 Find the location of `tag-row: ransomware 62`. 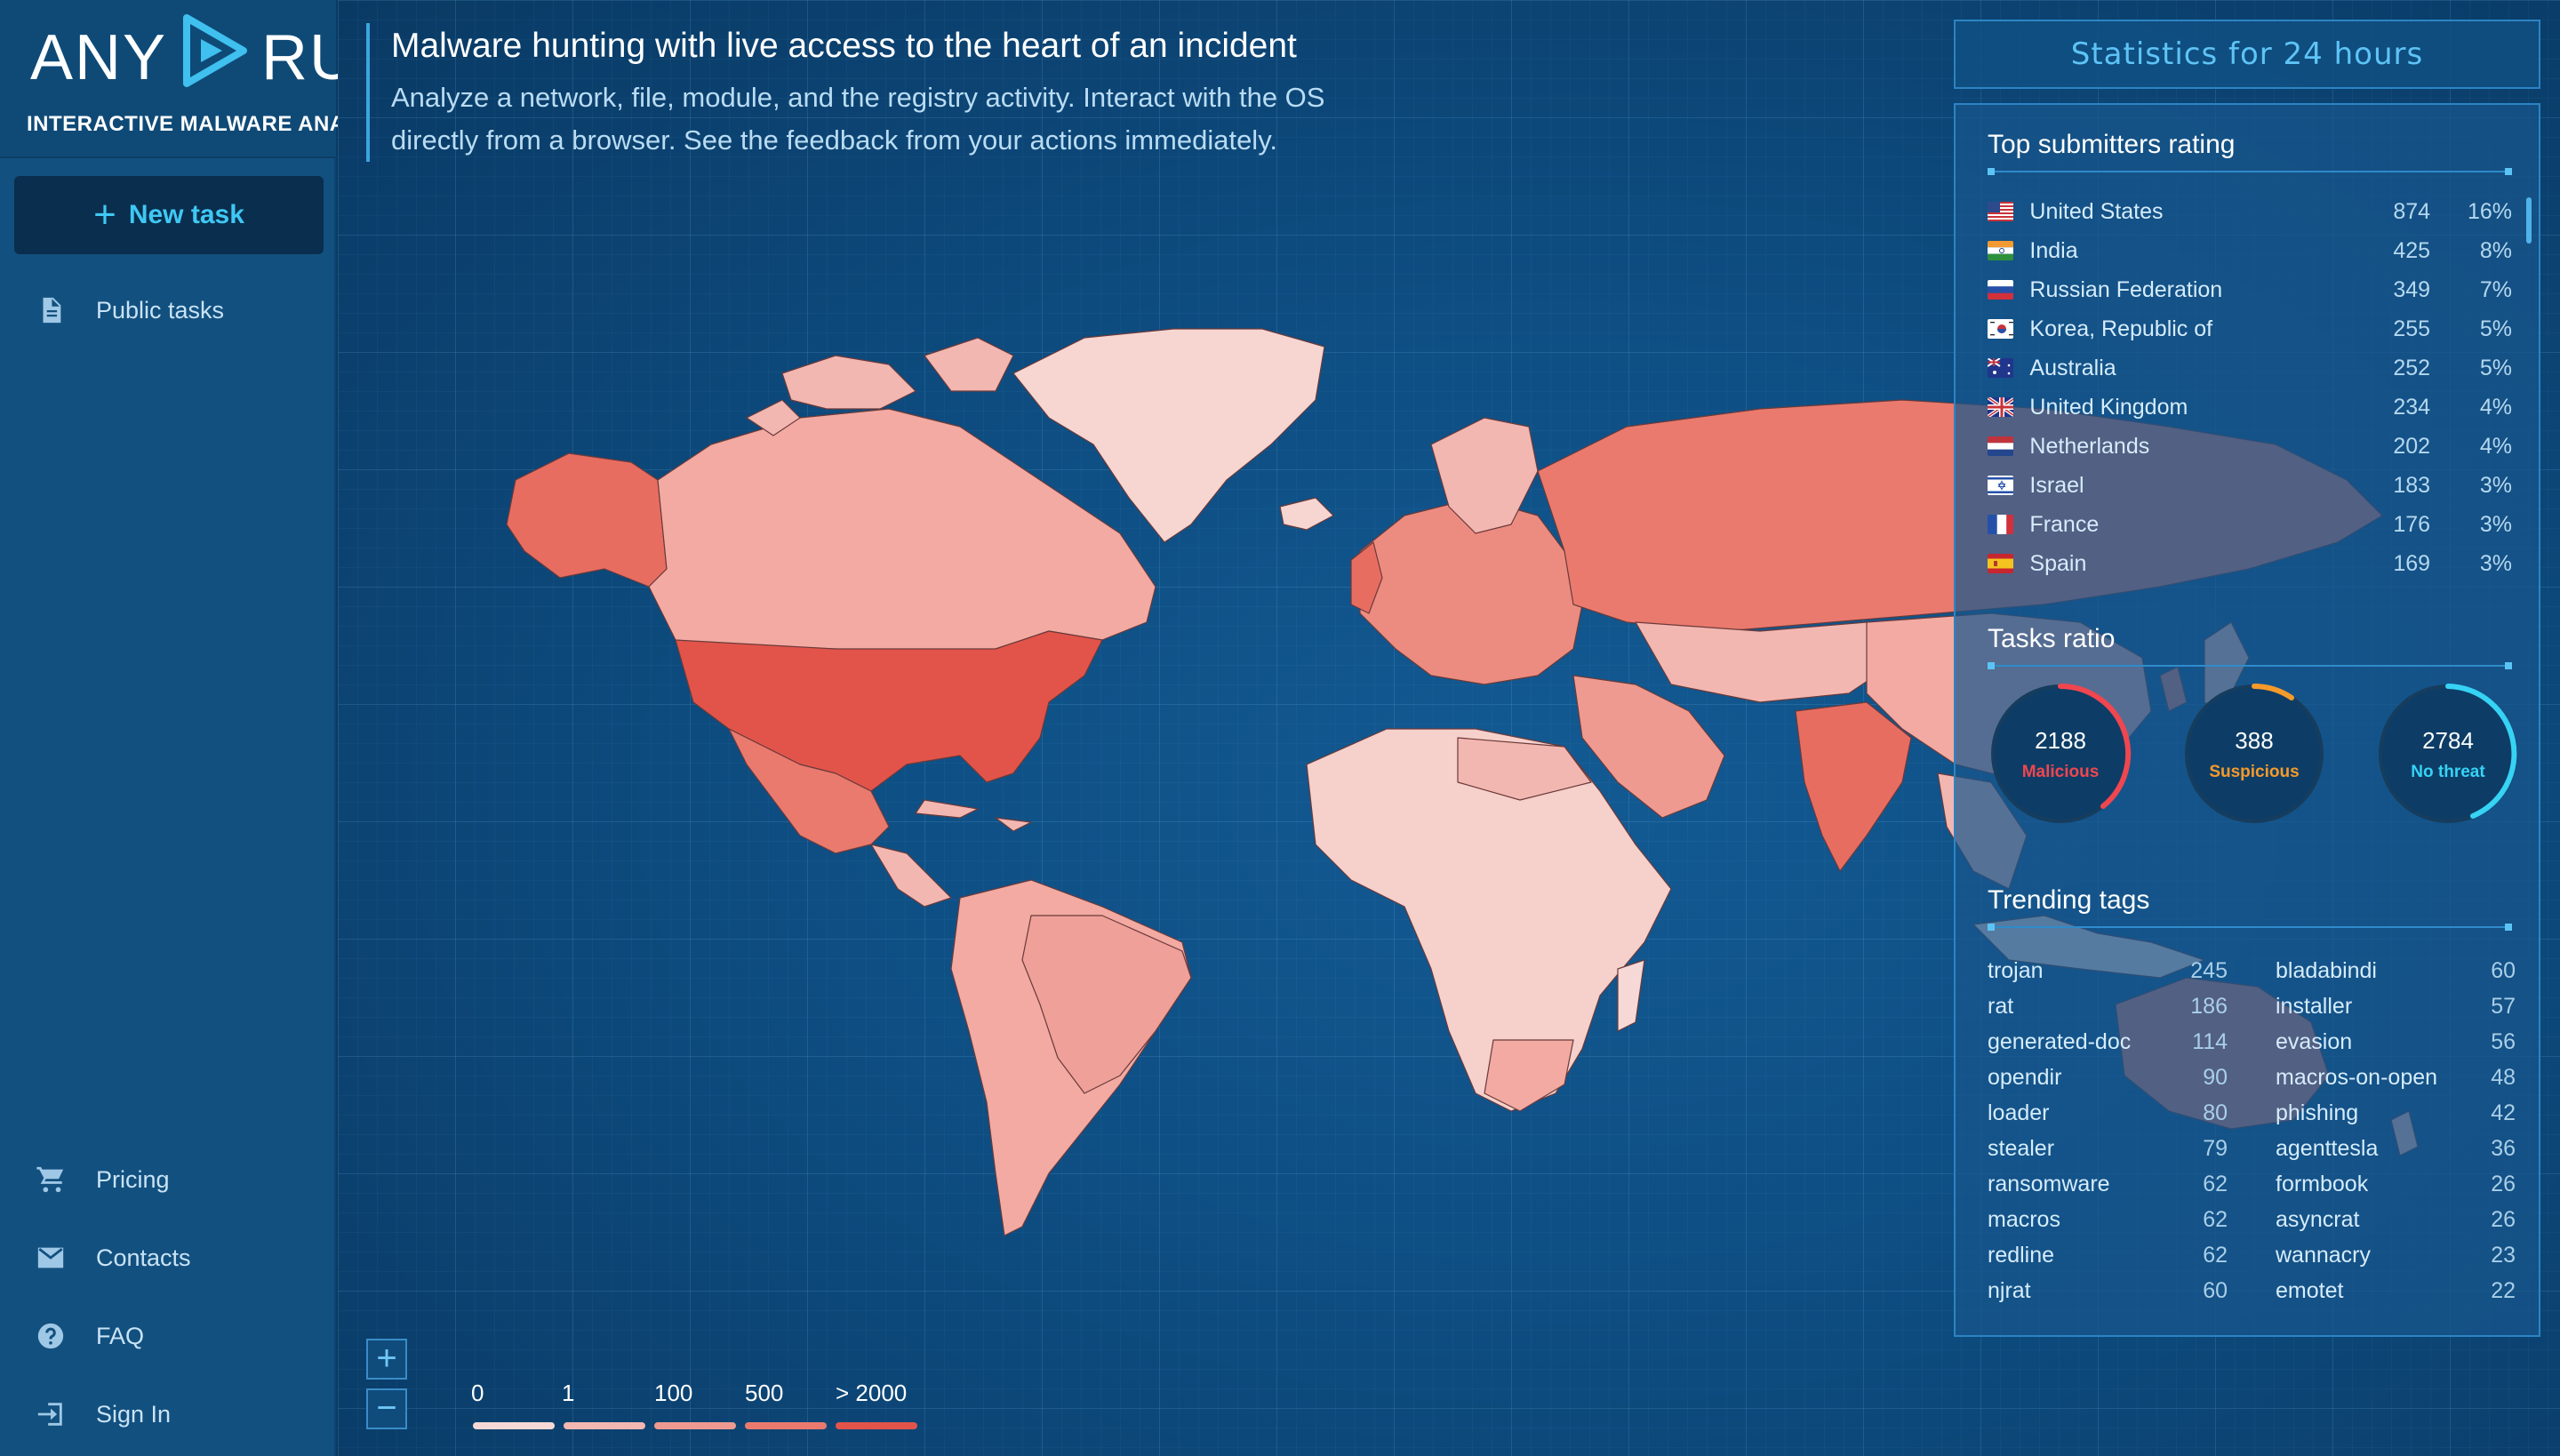

tag-row: ransomware 62 is located at coordinates (2108, 1184).